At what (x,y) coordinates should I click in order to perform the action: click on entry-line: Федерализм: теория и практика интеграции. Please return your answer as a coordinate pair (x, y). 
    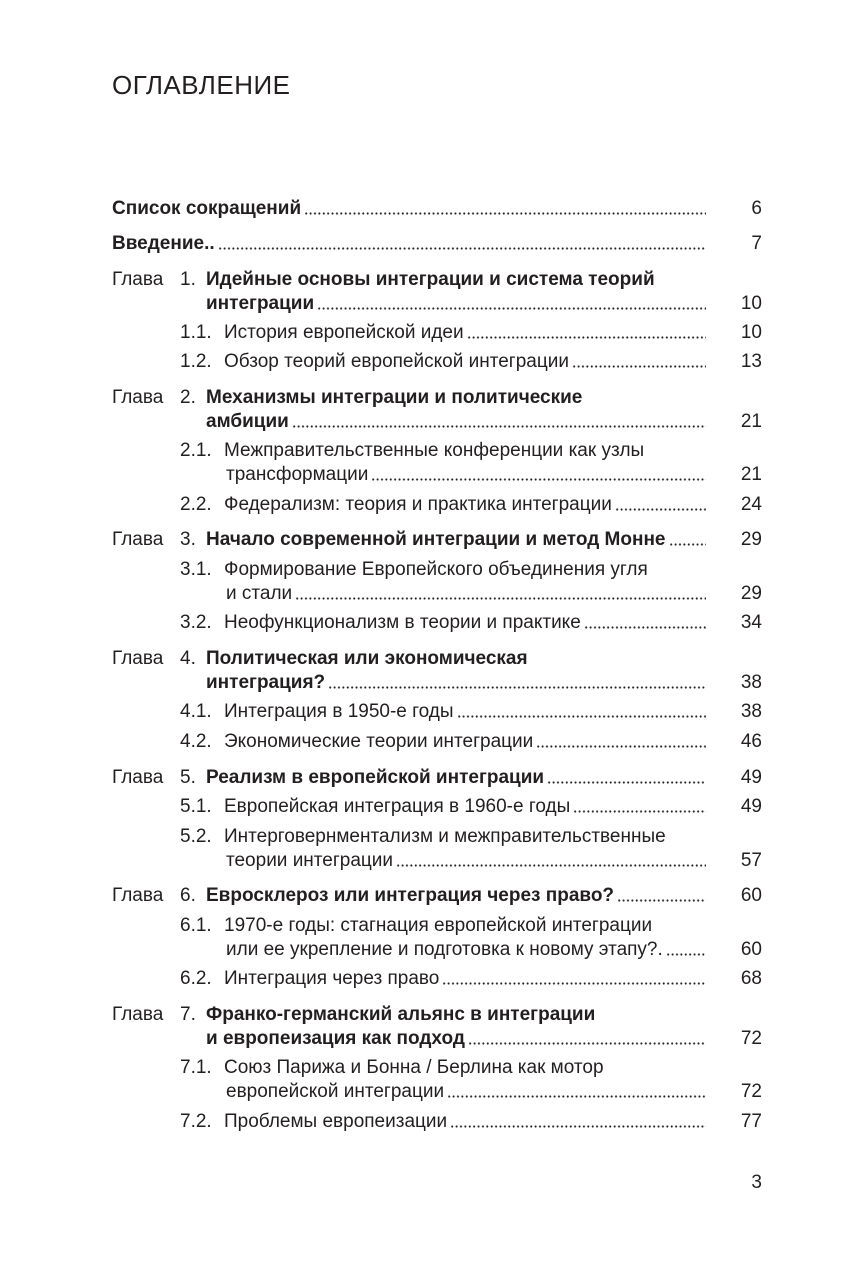
    Looking at the image, I should click on (465, 505).